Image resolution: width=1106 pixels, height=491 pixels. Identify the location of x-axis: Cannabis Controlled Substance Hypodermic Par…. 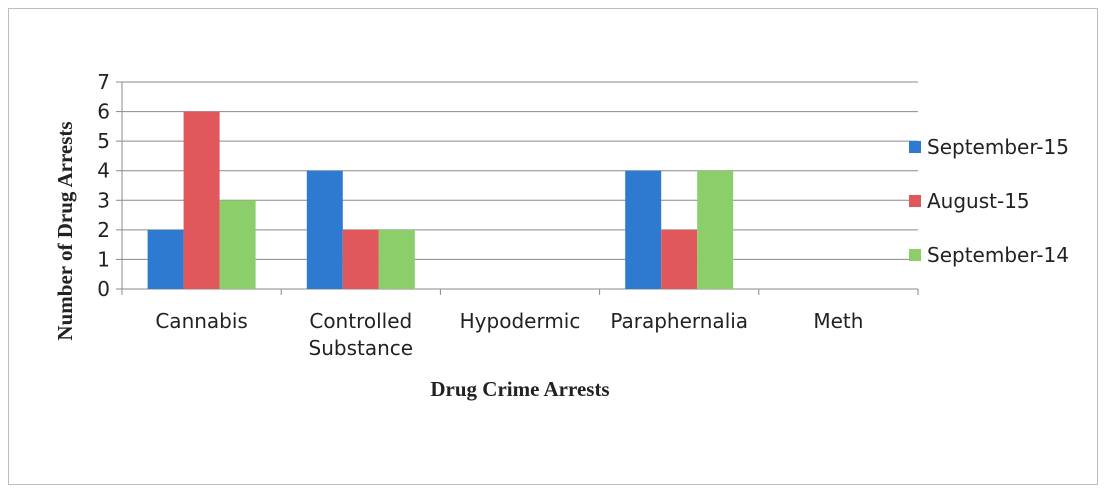
(520, 324).